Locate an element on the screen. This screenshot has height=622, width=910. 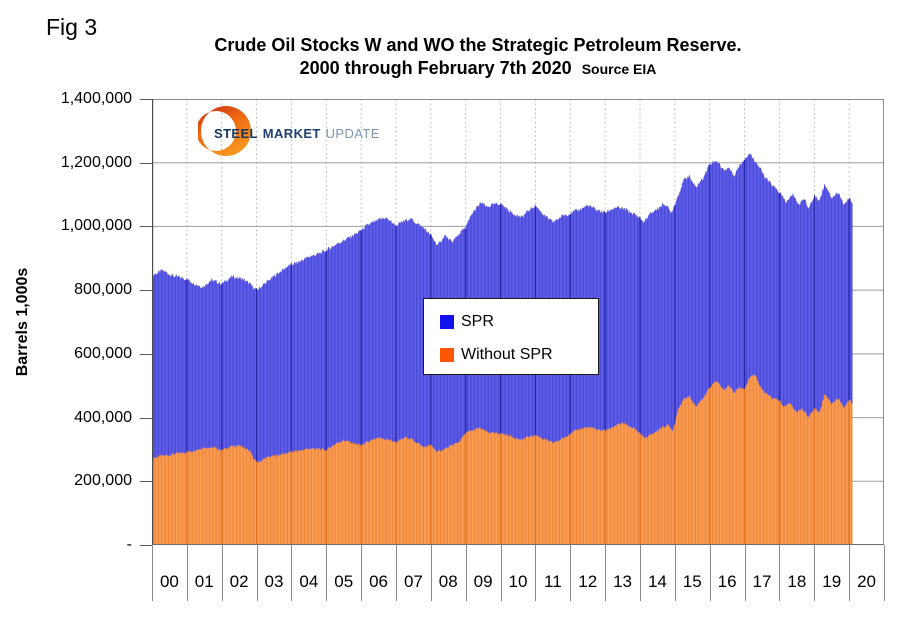
x-tick-label: 18 is located at coordinates (797, 581).